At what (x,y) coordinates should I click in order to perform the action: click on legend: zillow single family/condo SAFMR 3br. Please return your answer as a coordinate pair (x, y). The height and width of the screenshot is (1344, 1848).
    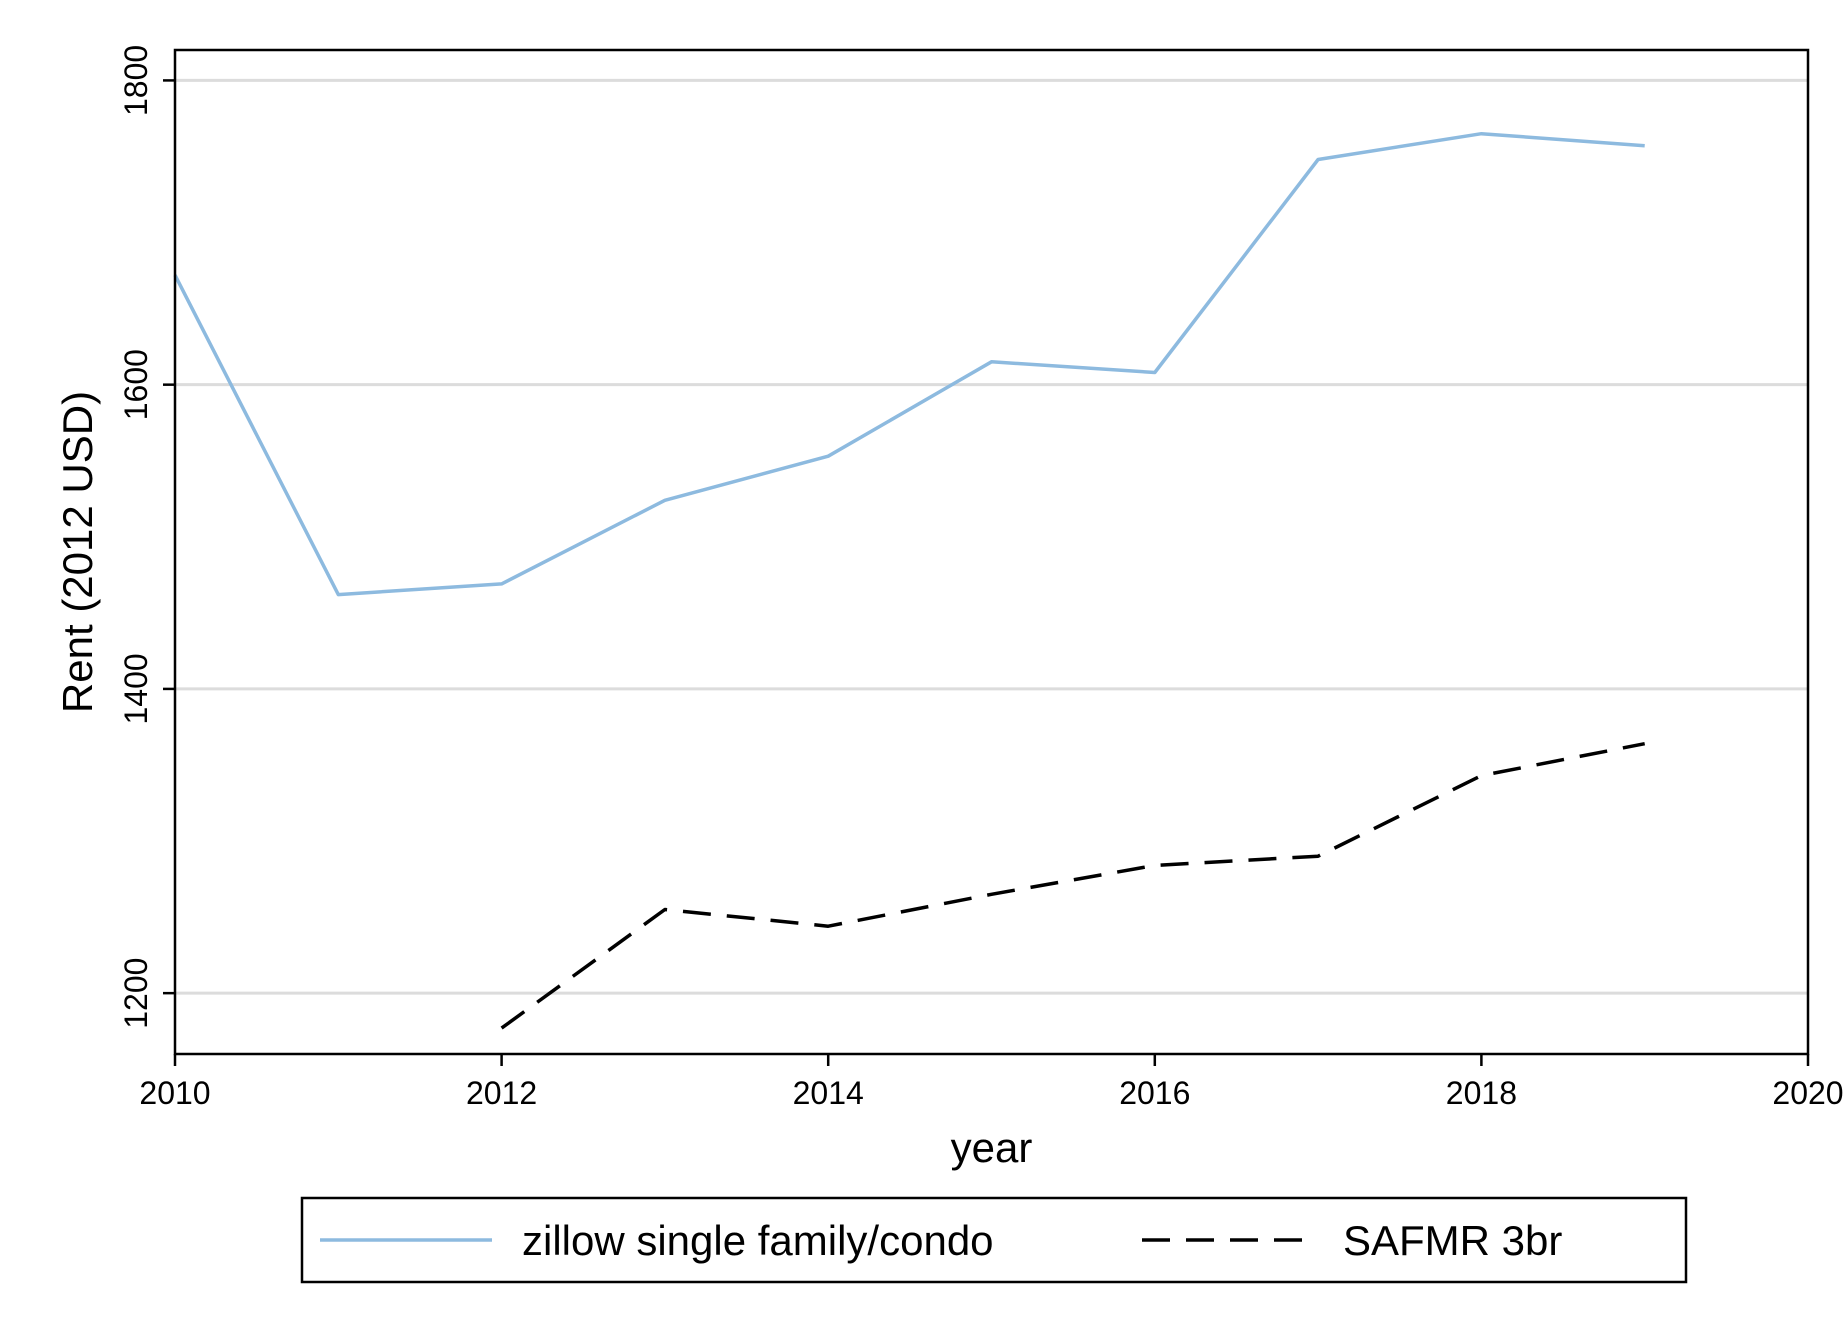
    Looking at the image, I should click on (994, 1240).